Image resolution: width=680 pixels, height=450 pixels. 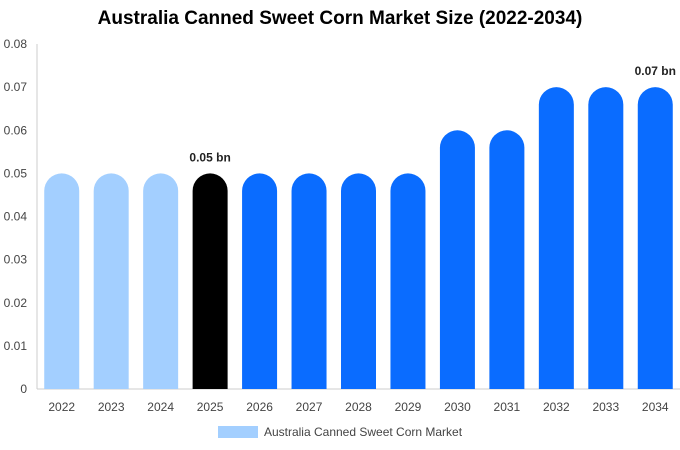 I want to click on bar-2024, so click(x=161, y=281).